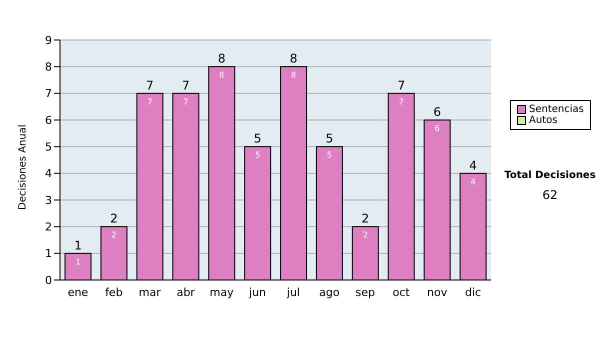  Describe the element at coordinates (48, 147) in the screenshot. I see `y-tick-label: 5` at that location.